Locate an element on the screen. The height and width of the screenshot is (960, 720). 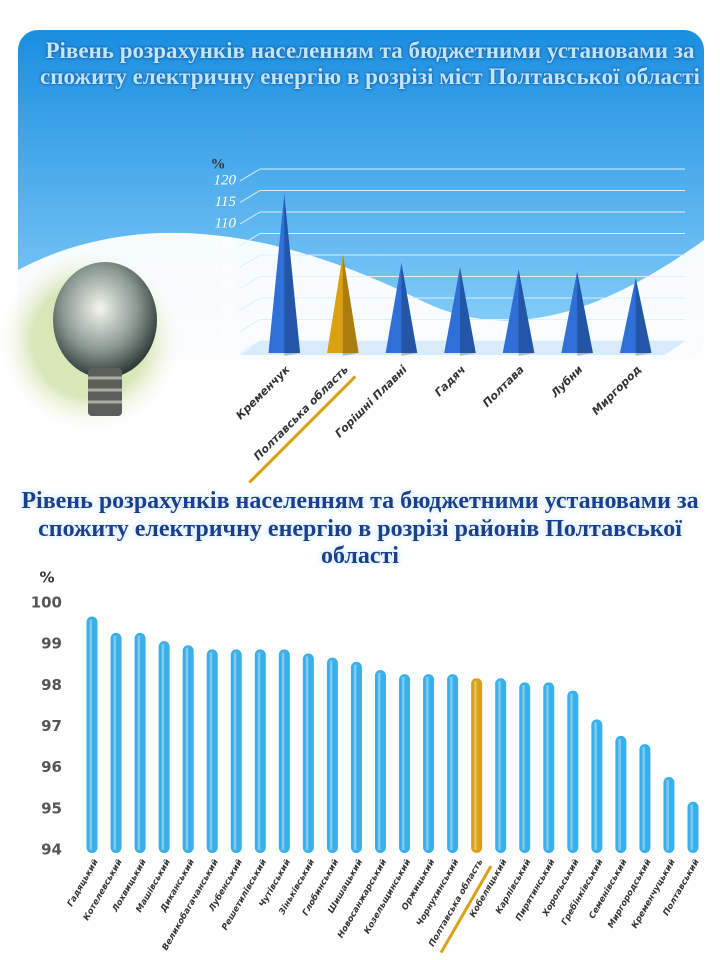
y-tick-label: 115 is located at coordinates (226, 202).